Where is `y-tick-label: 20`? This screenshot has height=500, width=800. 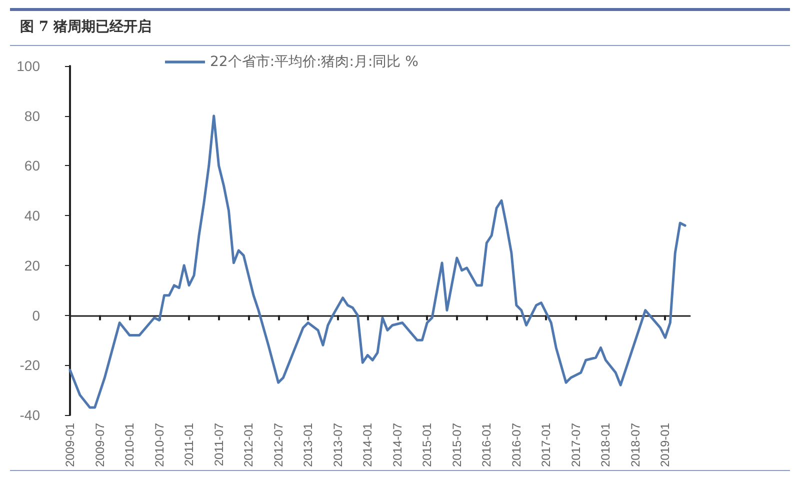 y-tick-label: 20 is located at coordinates (32, 265).